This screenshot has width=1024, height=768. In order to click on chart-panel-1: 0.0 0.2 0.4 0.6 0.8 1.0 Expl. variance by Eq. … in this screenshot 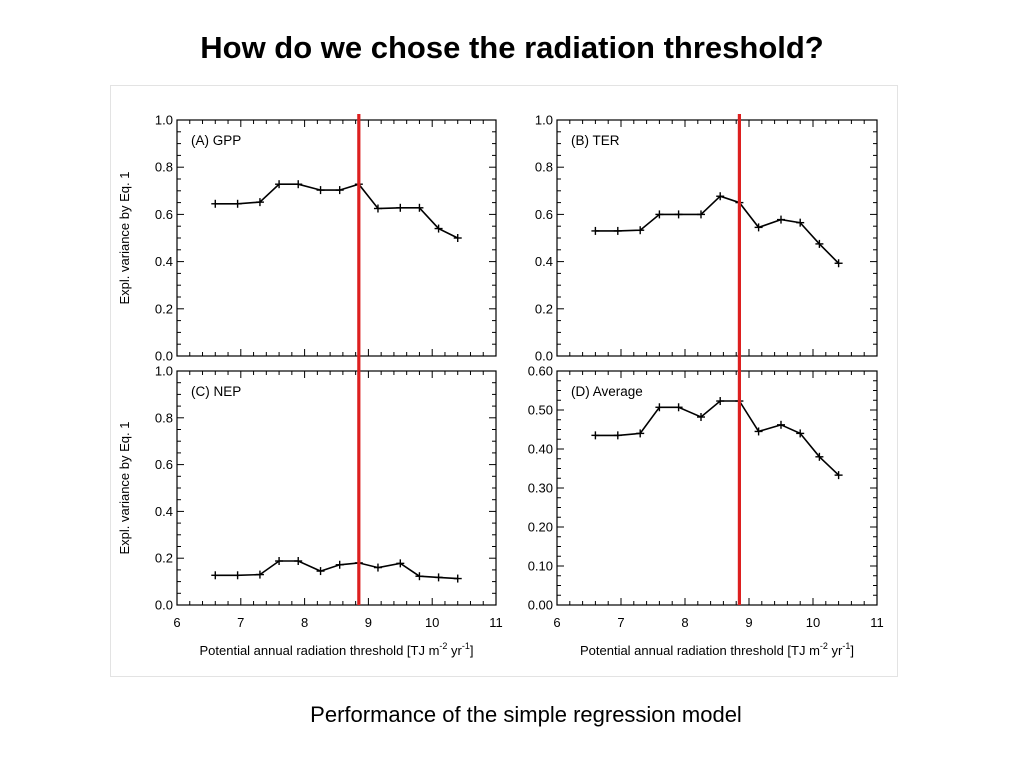, I will do `click(307, 238)`.